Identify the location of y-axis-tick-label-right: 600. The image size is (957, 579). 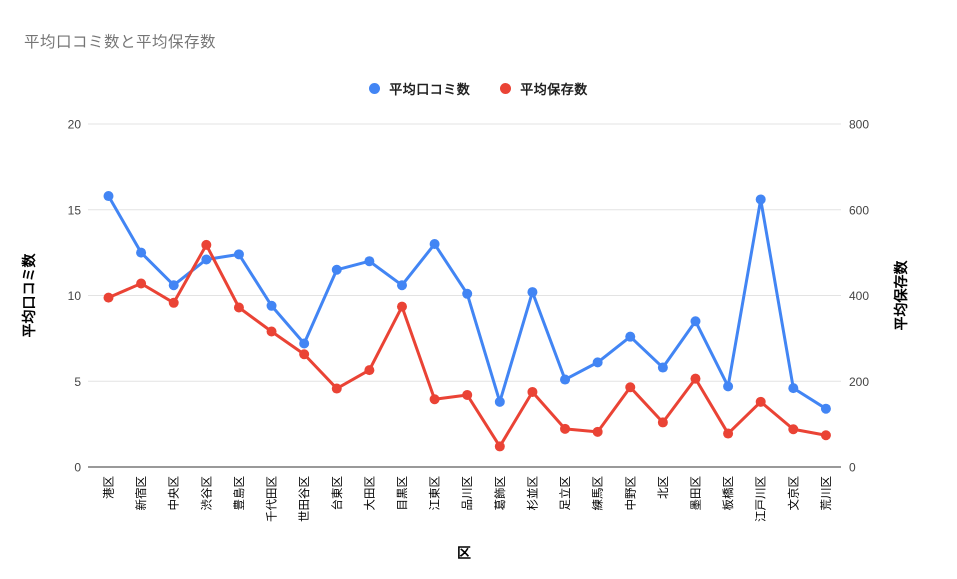
(859, 210).